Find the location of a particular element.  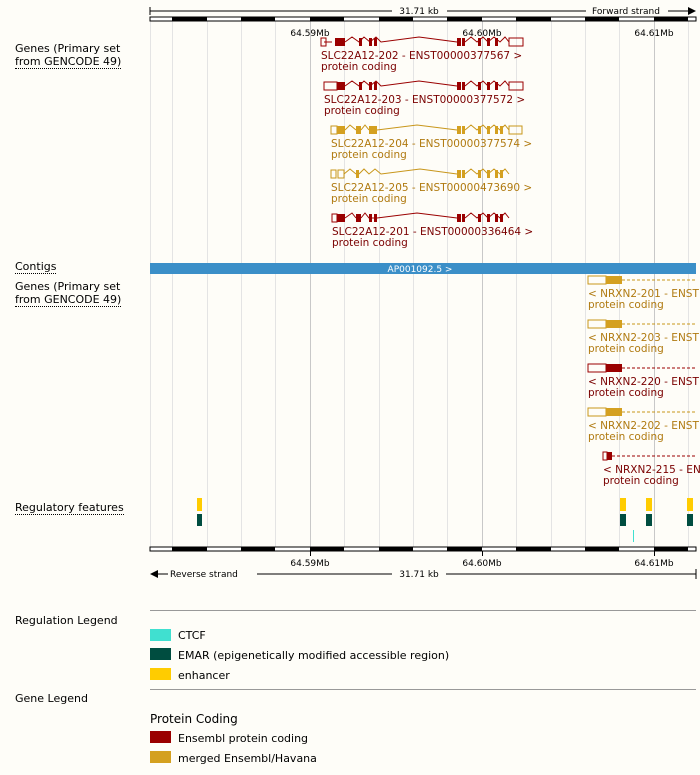

track-label-genes-bottom-line2: from GENCODE 49) is located at coordinates (68, 300).